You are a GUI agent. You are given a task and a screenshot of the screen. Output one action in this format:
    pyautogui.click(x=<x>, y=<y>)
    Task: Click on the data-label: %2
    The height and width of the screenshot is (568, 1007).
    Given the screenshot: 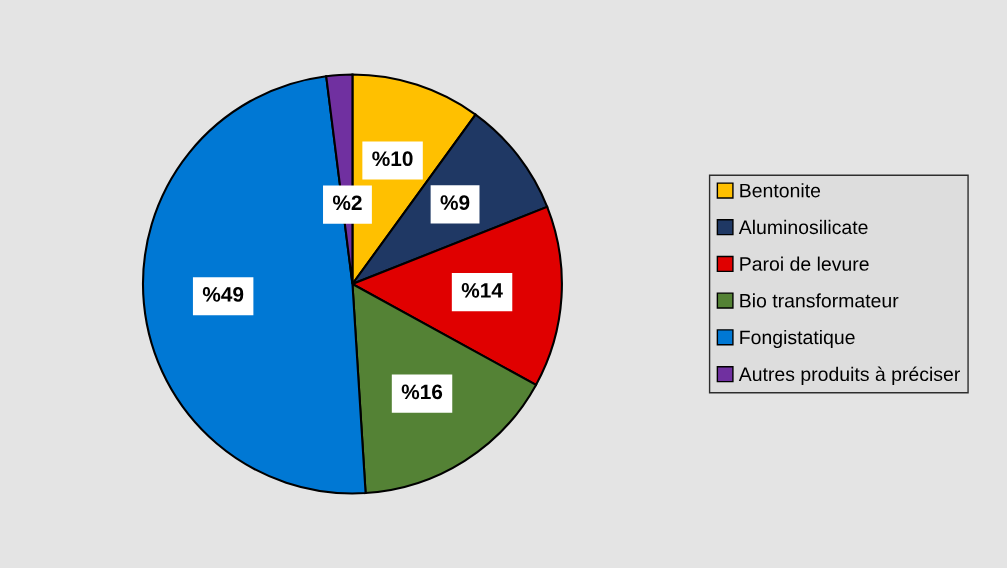 What is the action you would take?
    pyautogui.click(x=347, y=203)
    